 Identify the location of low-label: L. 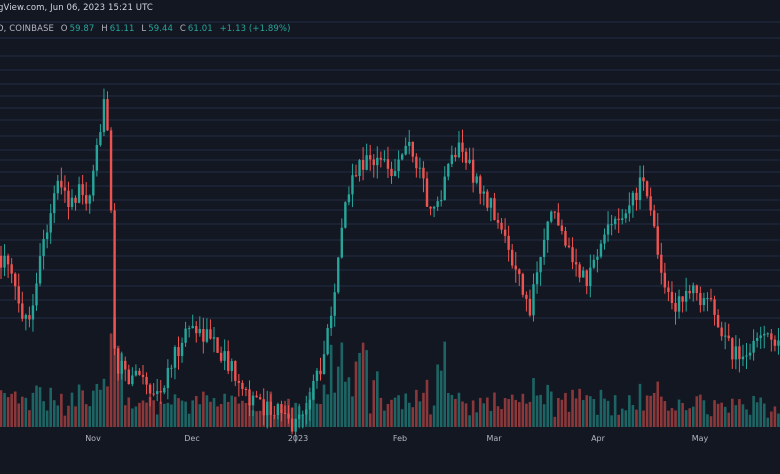
(144, 29).